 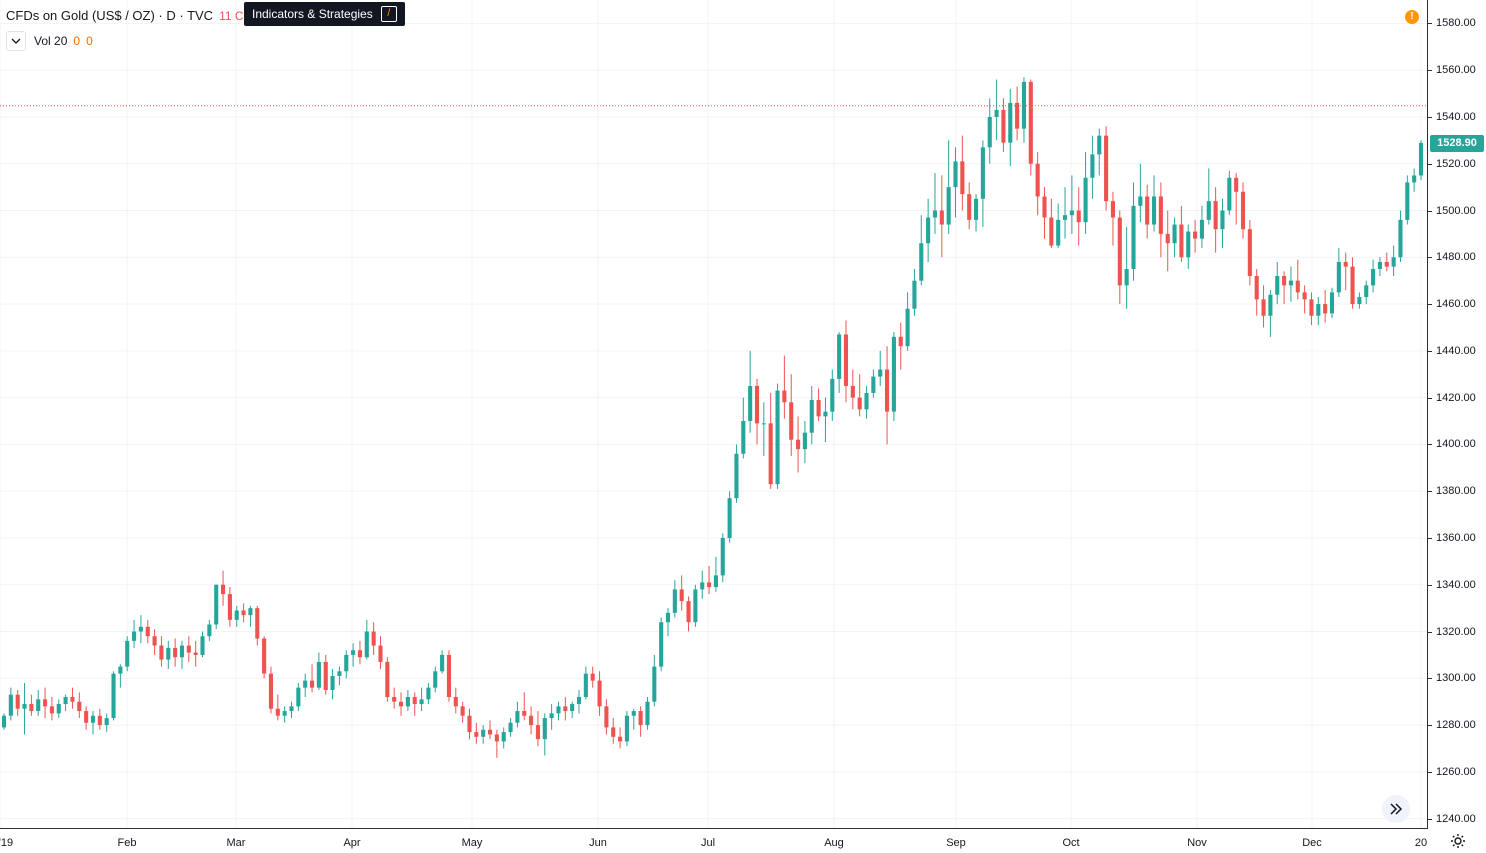 What do you see at coordinates (51, 41) in the screenshot?
I see `volume-label: Vol 20` at bounding box center [51, 41].